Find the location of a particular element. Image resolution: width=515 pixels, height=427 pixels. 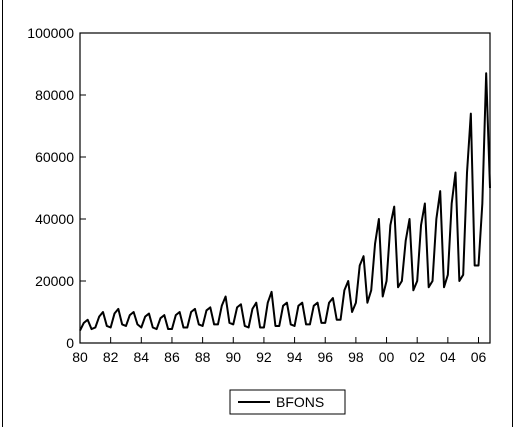

y-axis: 0 20000 40000 60000 80000 100000 is located at coordinates (56, 188).